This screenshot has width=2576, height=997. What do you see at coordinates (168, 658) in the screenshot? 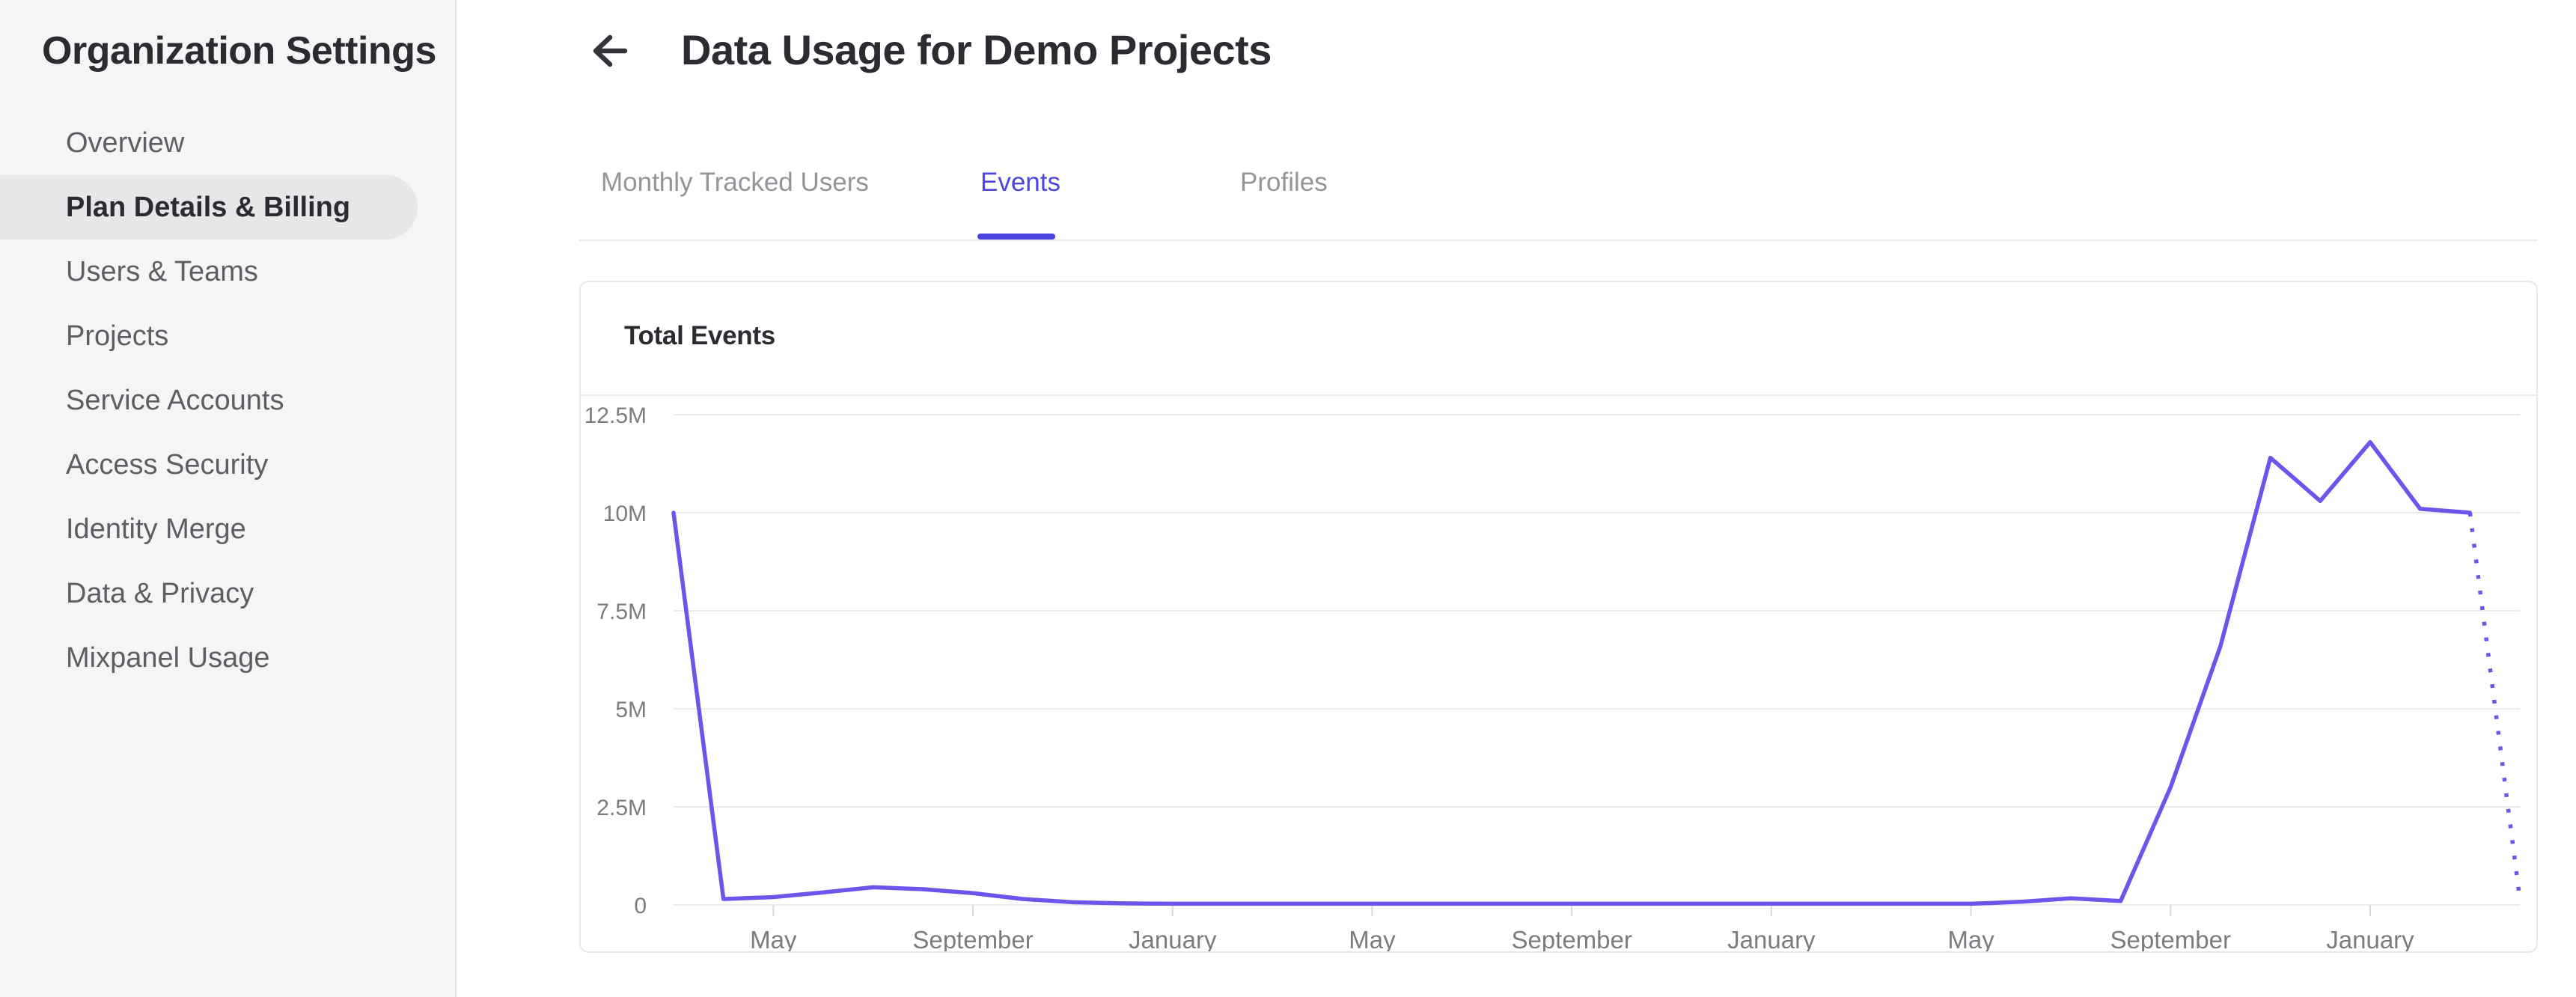
I see `sidebar-item-mixpanel-usage: Mixpanel Usage` at bounding box center [168, 658].